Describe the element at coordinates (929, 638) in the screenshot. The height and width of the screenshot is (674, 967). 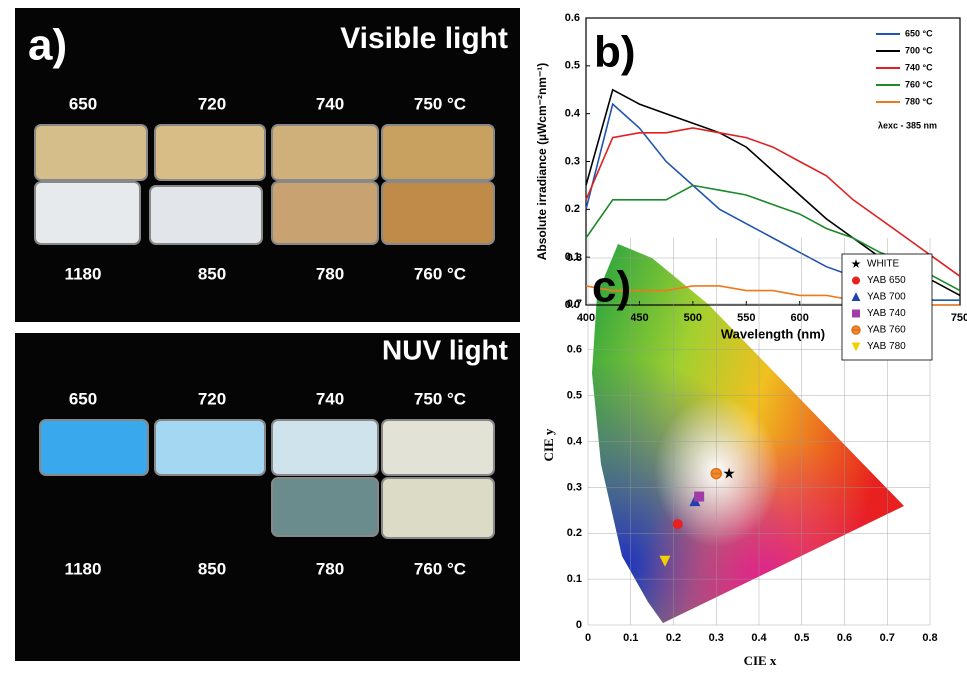
I see `x-tick-label: 0.8` at that location.